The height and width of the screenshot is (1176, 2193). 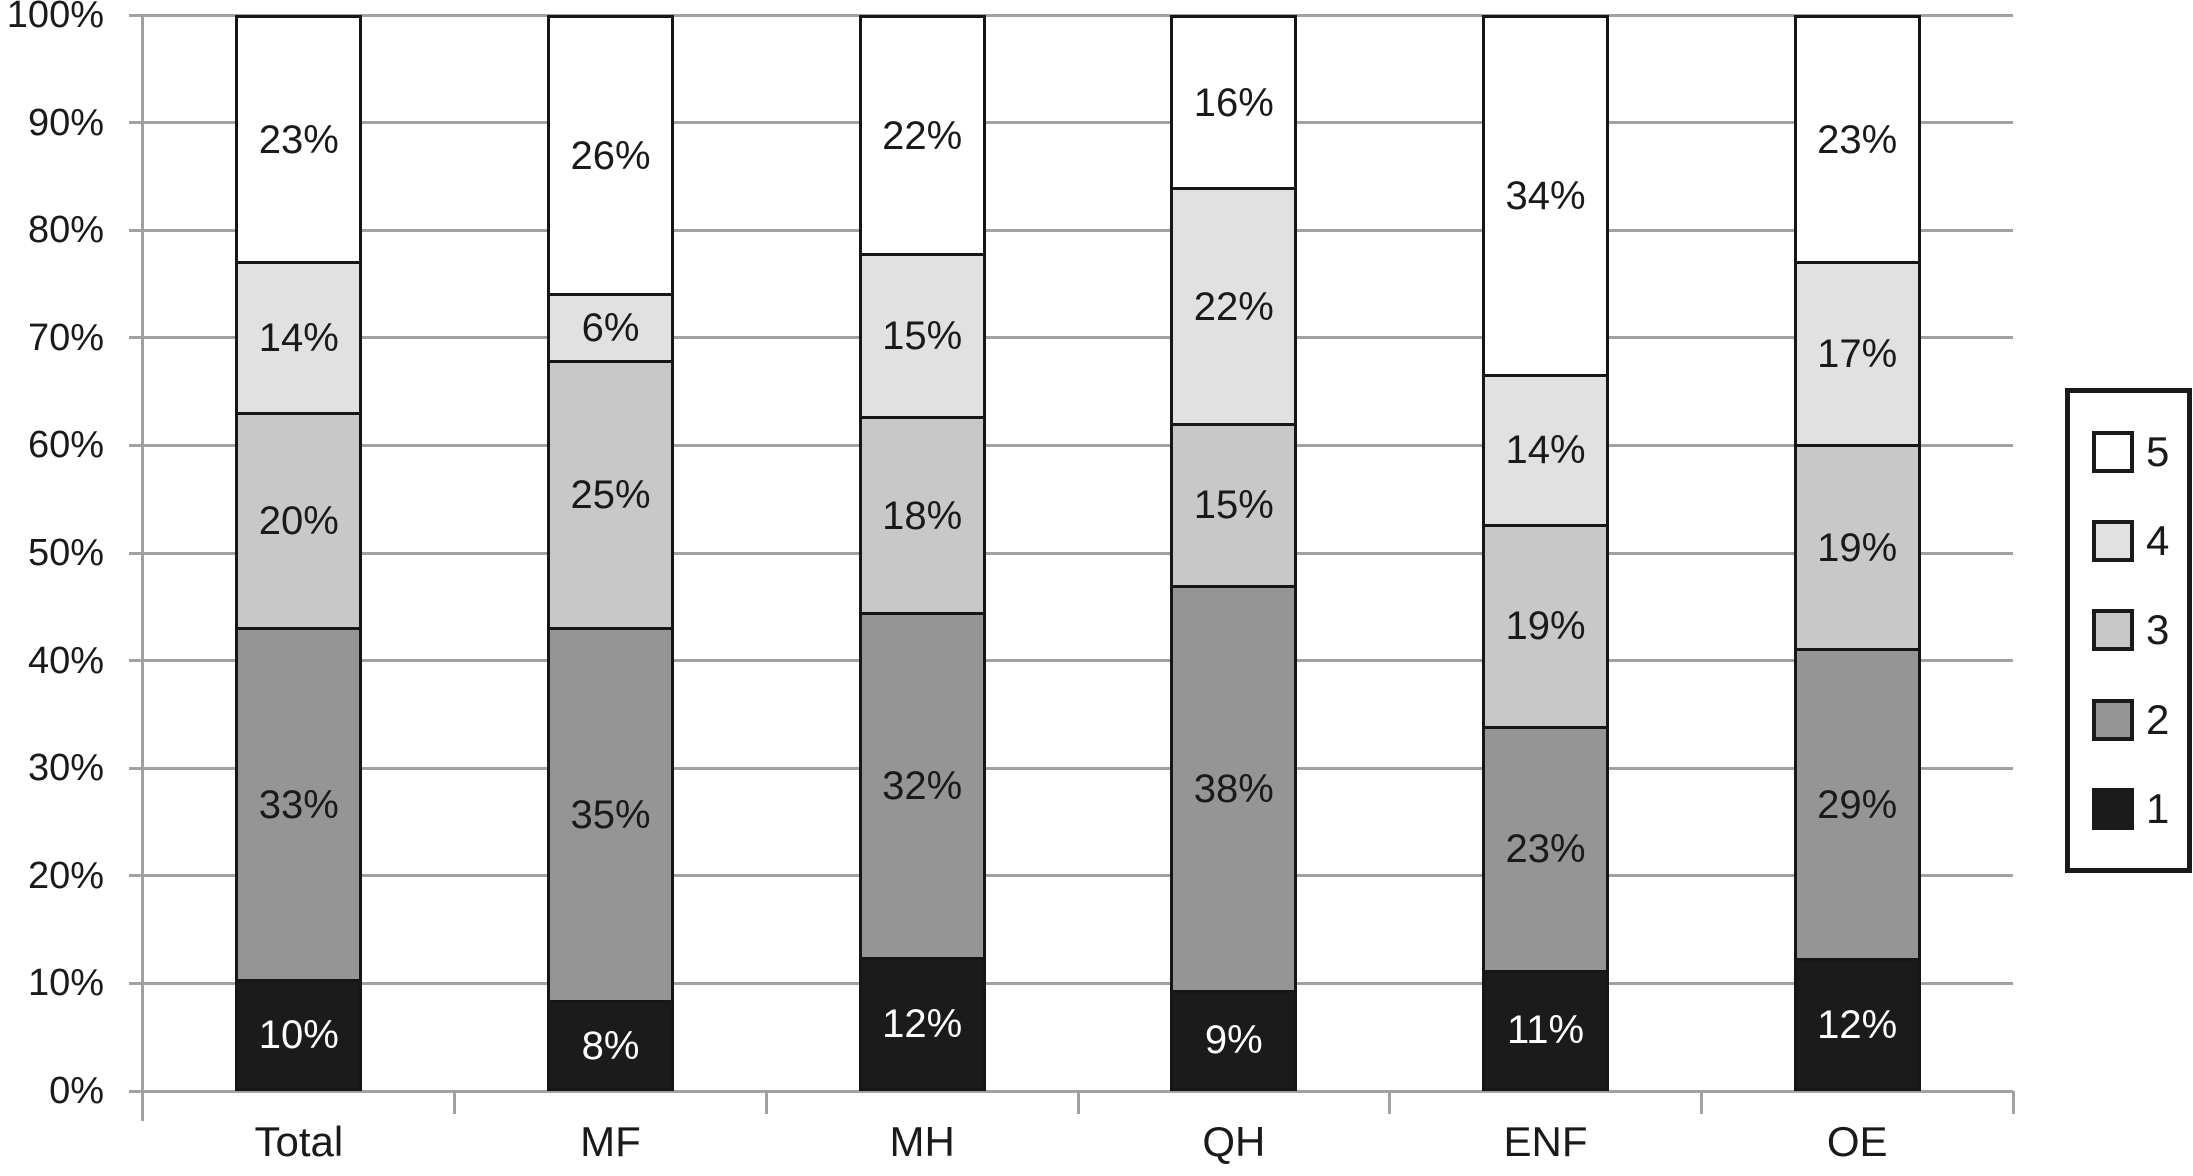 What do you see at coordinates (1857, 1141) in the screenshot?
I see `x-category-label-oe: OE` at bounding box center [1857, 1141].